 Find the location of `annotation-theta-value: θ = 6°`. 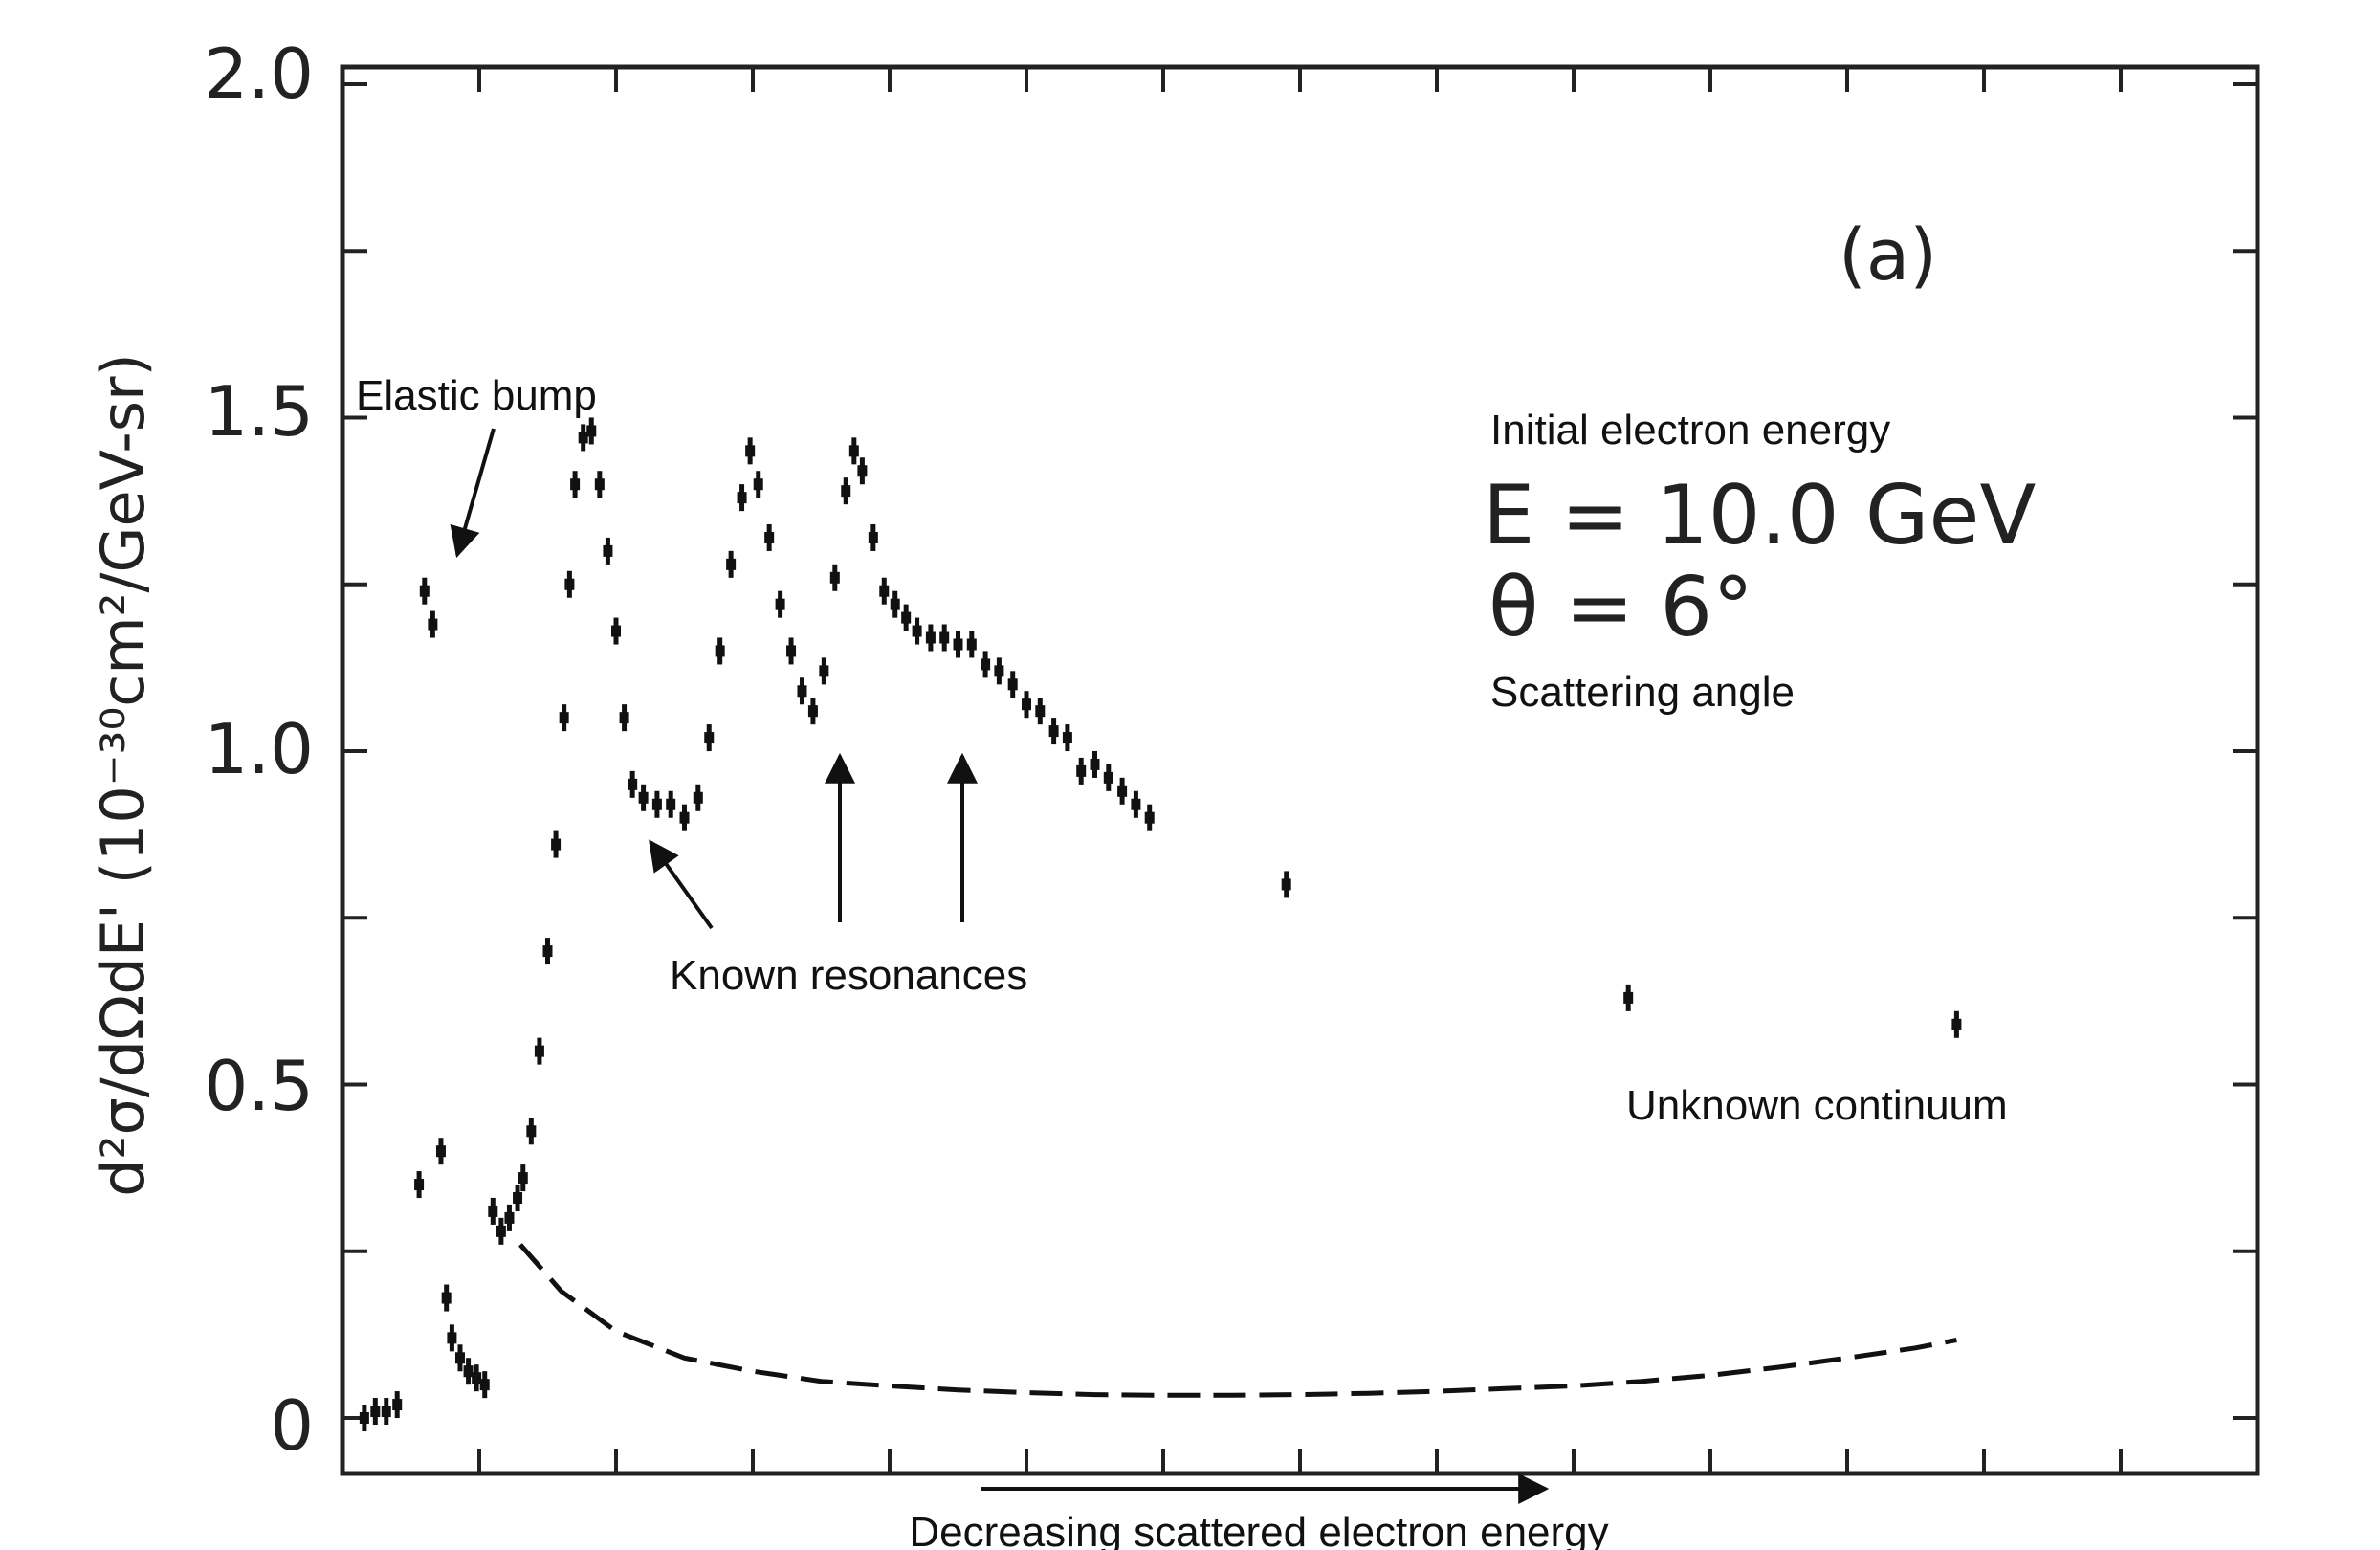

annotation-theta-value: θ = 6° is located at coordinates (1621, 608).